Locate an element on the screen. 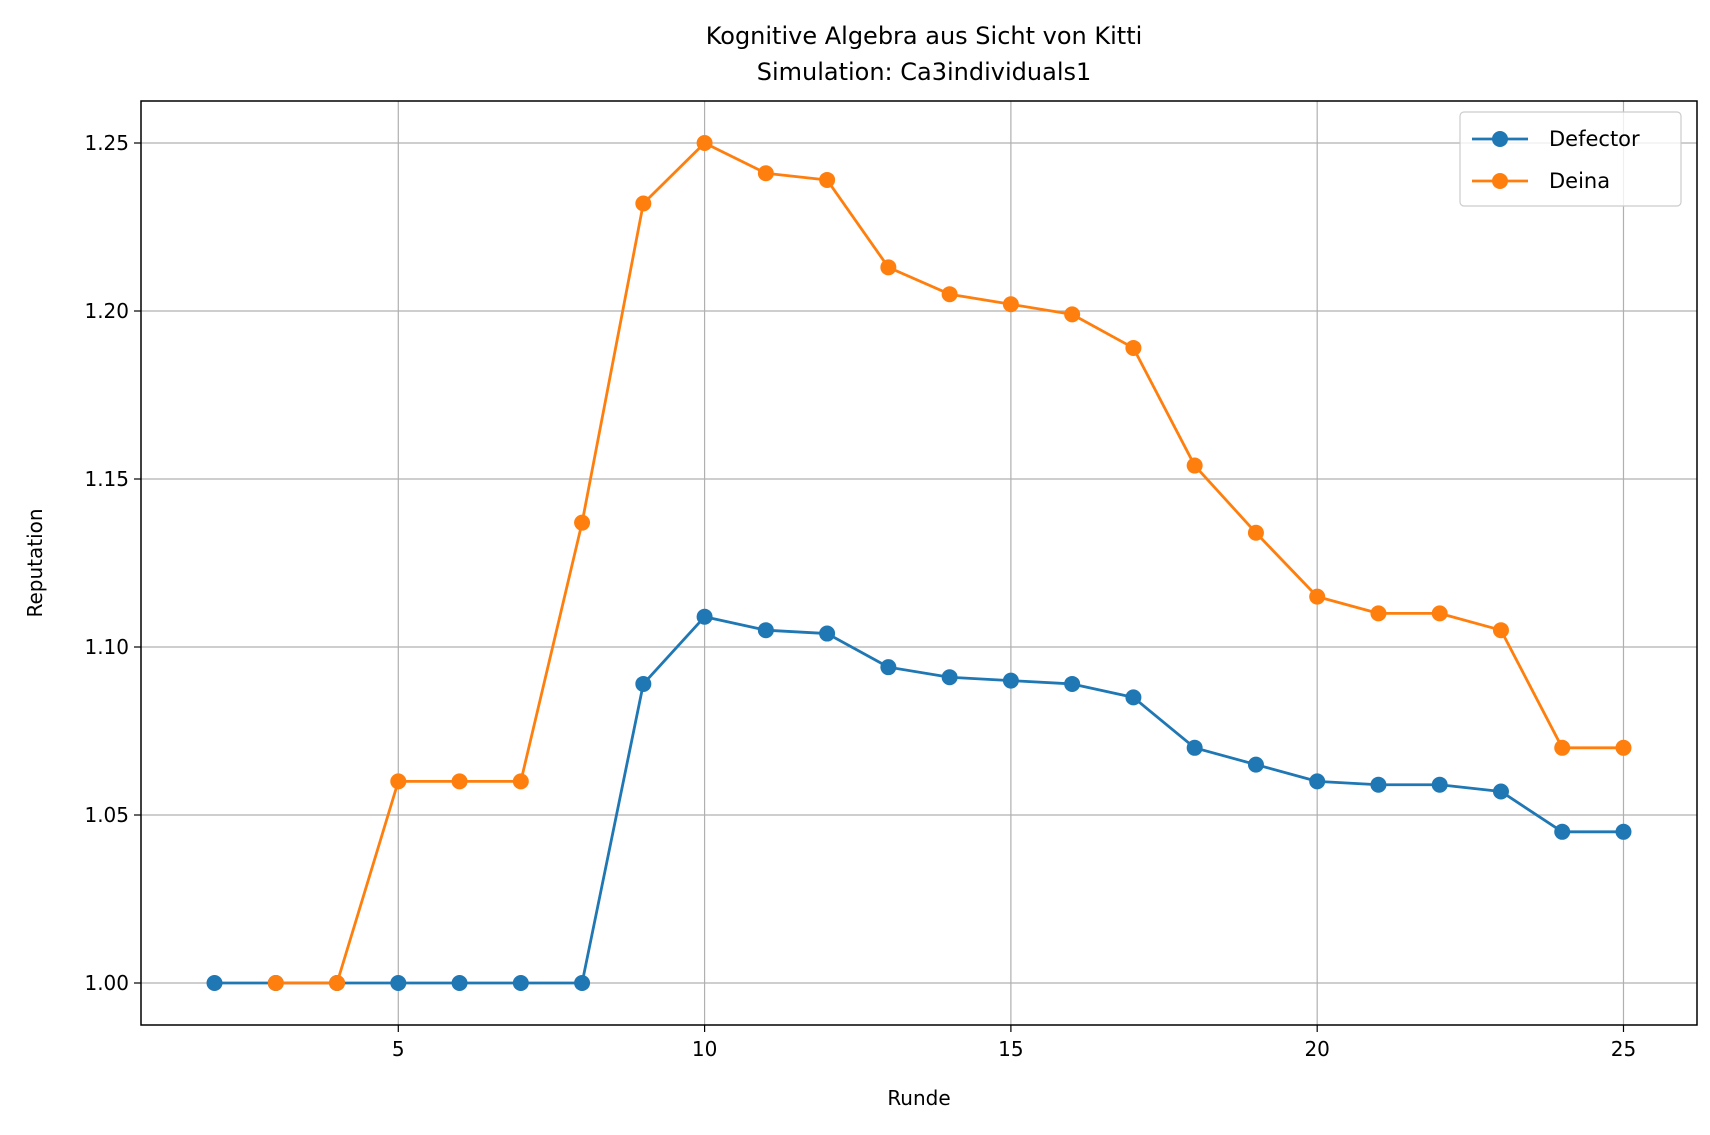 Image resolution: width=1710 pixels, height=1135 pixels. x-tick-label: 10 is located at coordinates (704, 1049).